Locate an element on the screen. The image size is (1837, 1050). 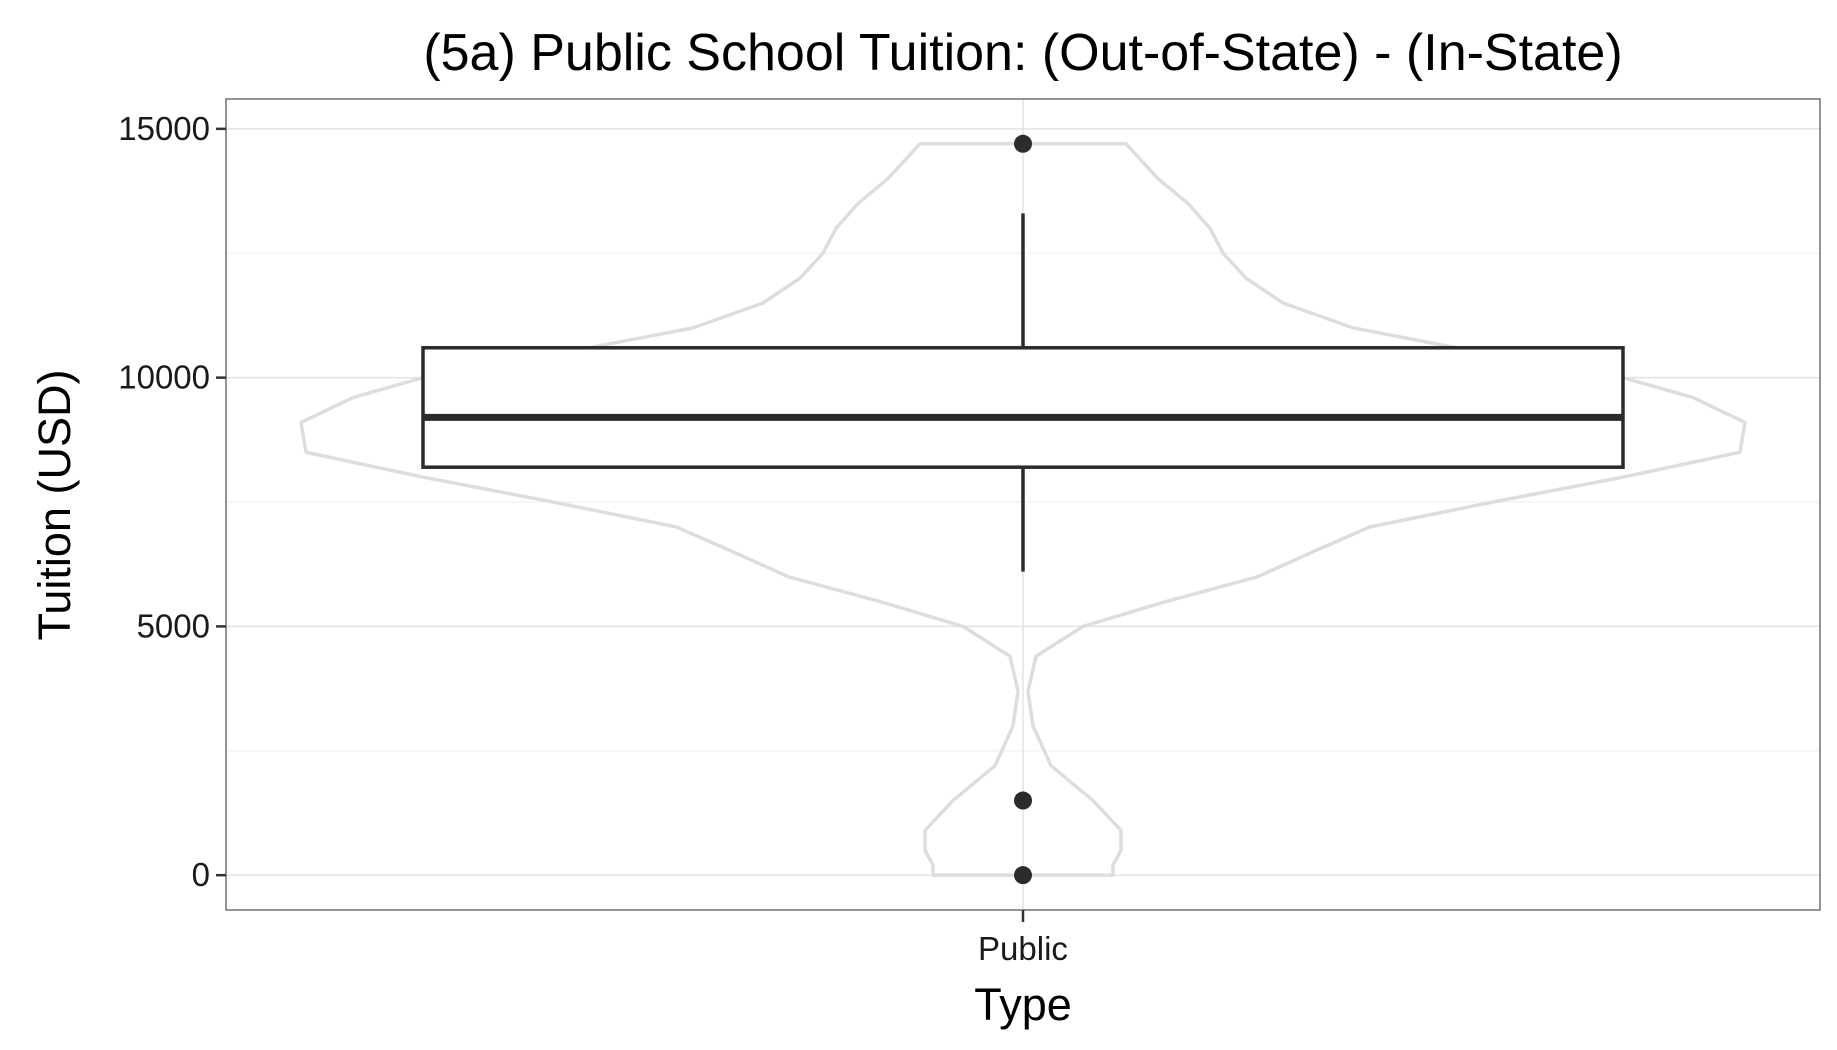
y-tick-label: 15000 is located at coordinates (164, 128).